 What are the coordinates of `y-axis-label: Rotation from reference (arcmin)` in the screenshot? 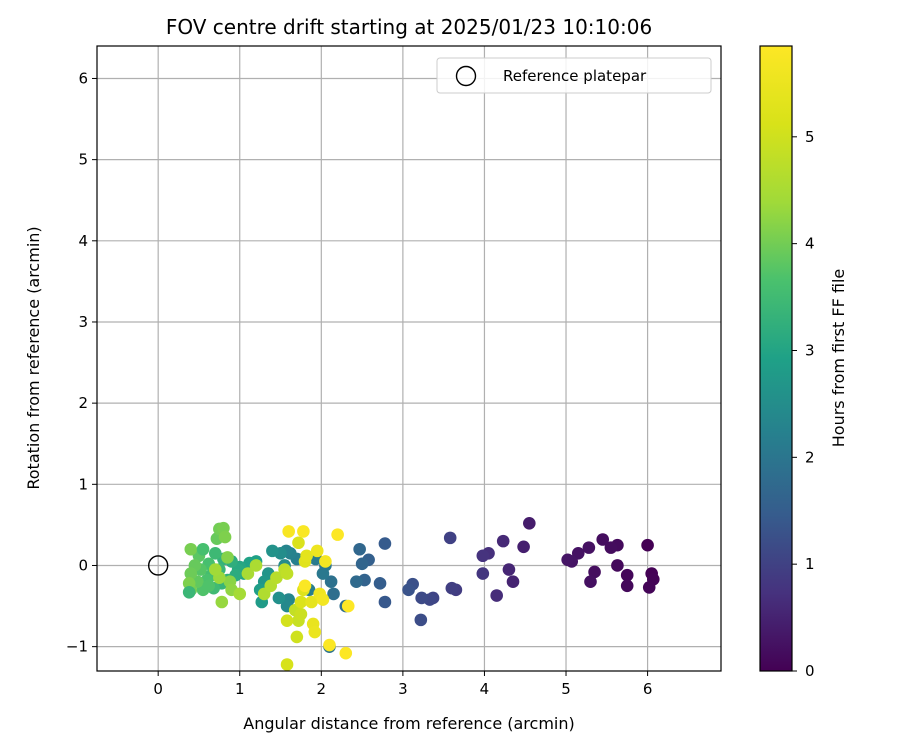 It's located at (33, 357).